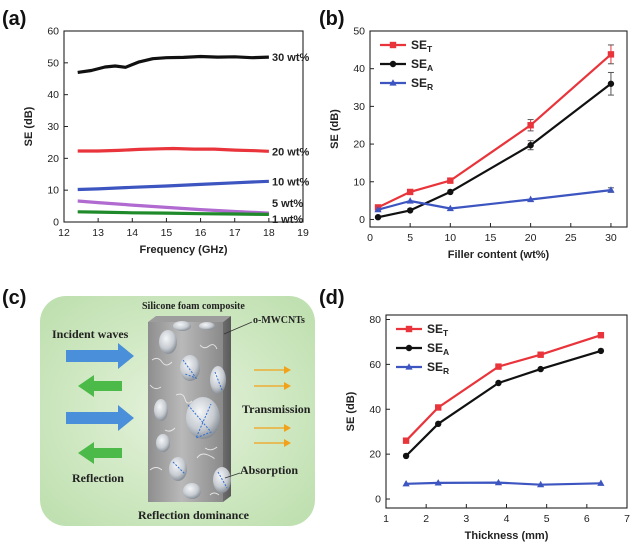 The height and width of the screenshot is (542, 633). What do you see at coordinates (64, 233) in the screenshot?
I see `x-tick-label: 12` at bounding box center [64, 233].